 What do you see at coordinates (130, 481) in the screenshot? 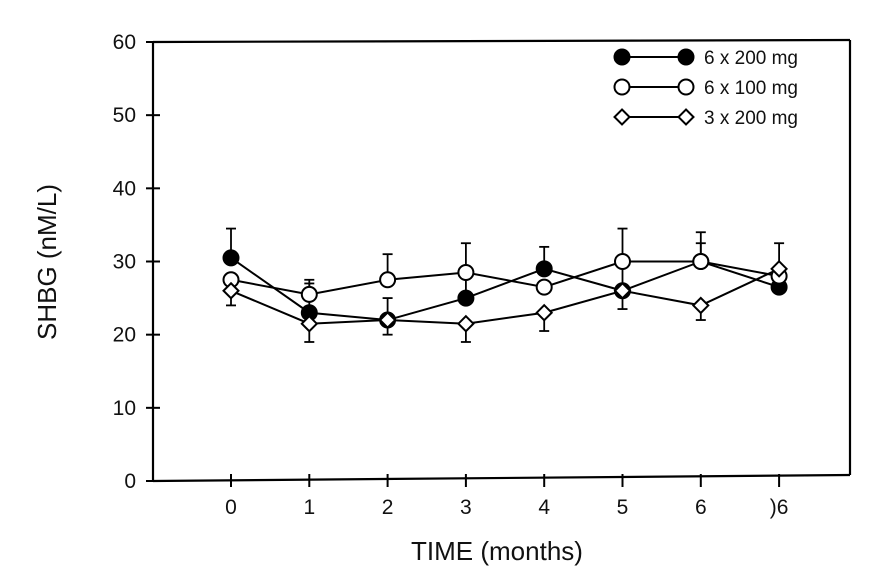
I see `y-tick-label: 0` at bounding box center [130, 481].